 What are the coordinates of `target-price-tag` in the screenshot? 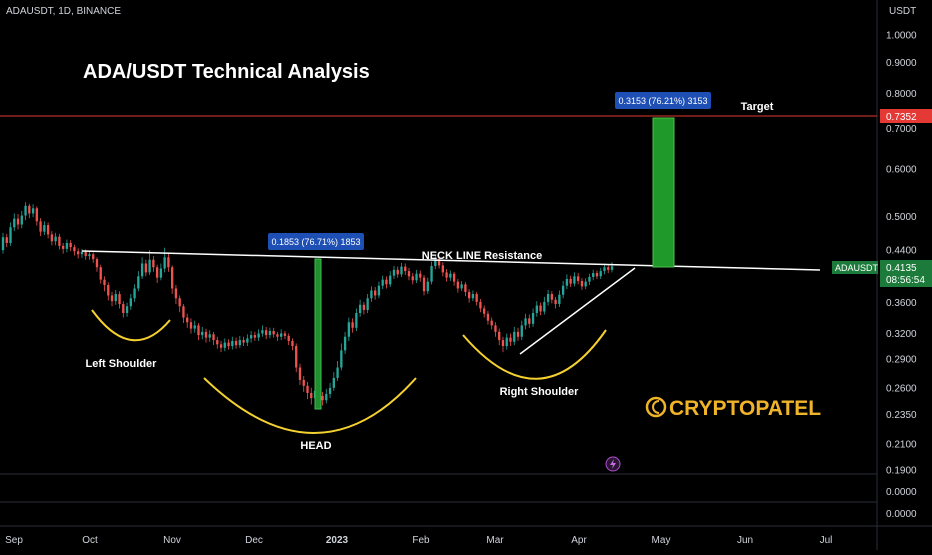 It's located at (906, 116).